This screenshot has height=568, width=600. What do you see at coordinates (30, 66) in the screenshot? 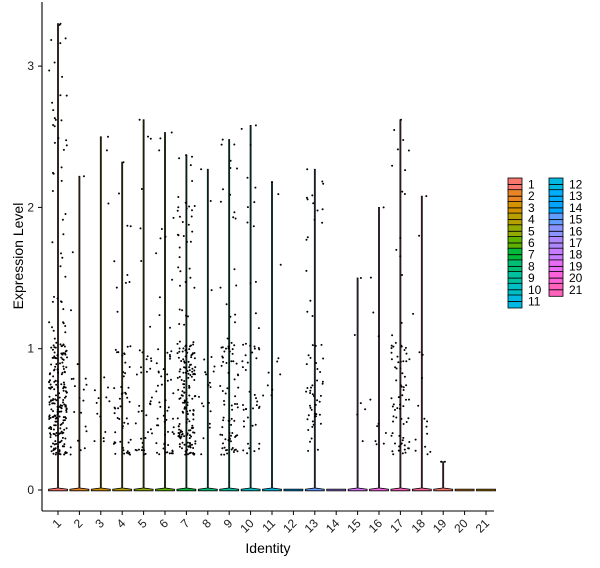
I see `y-tick-label: 3` at bounding box center [30, 66].